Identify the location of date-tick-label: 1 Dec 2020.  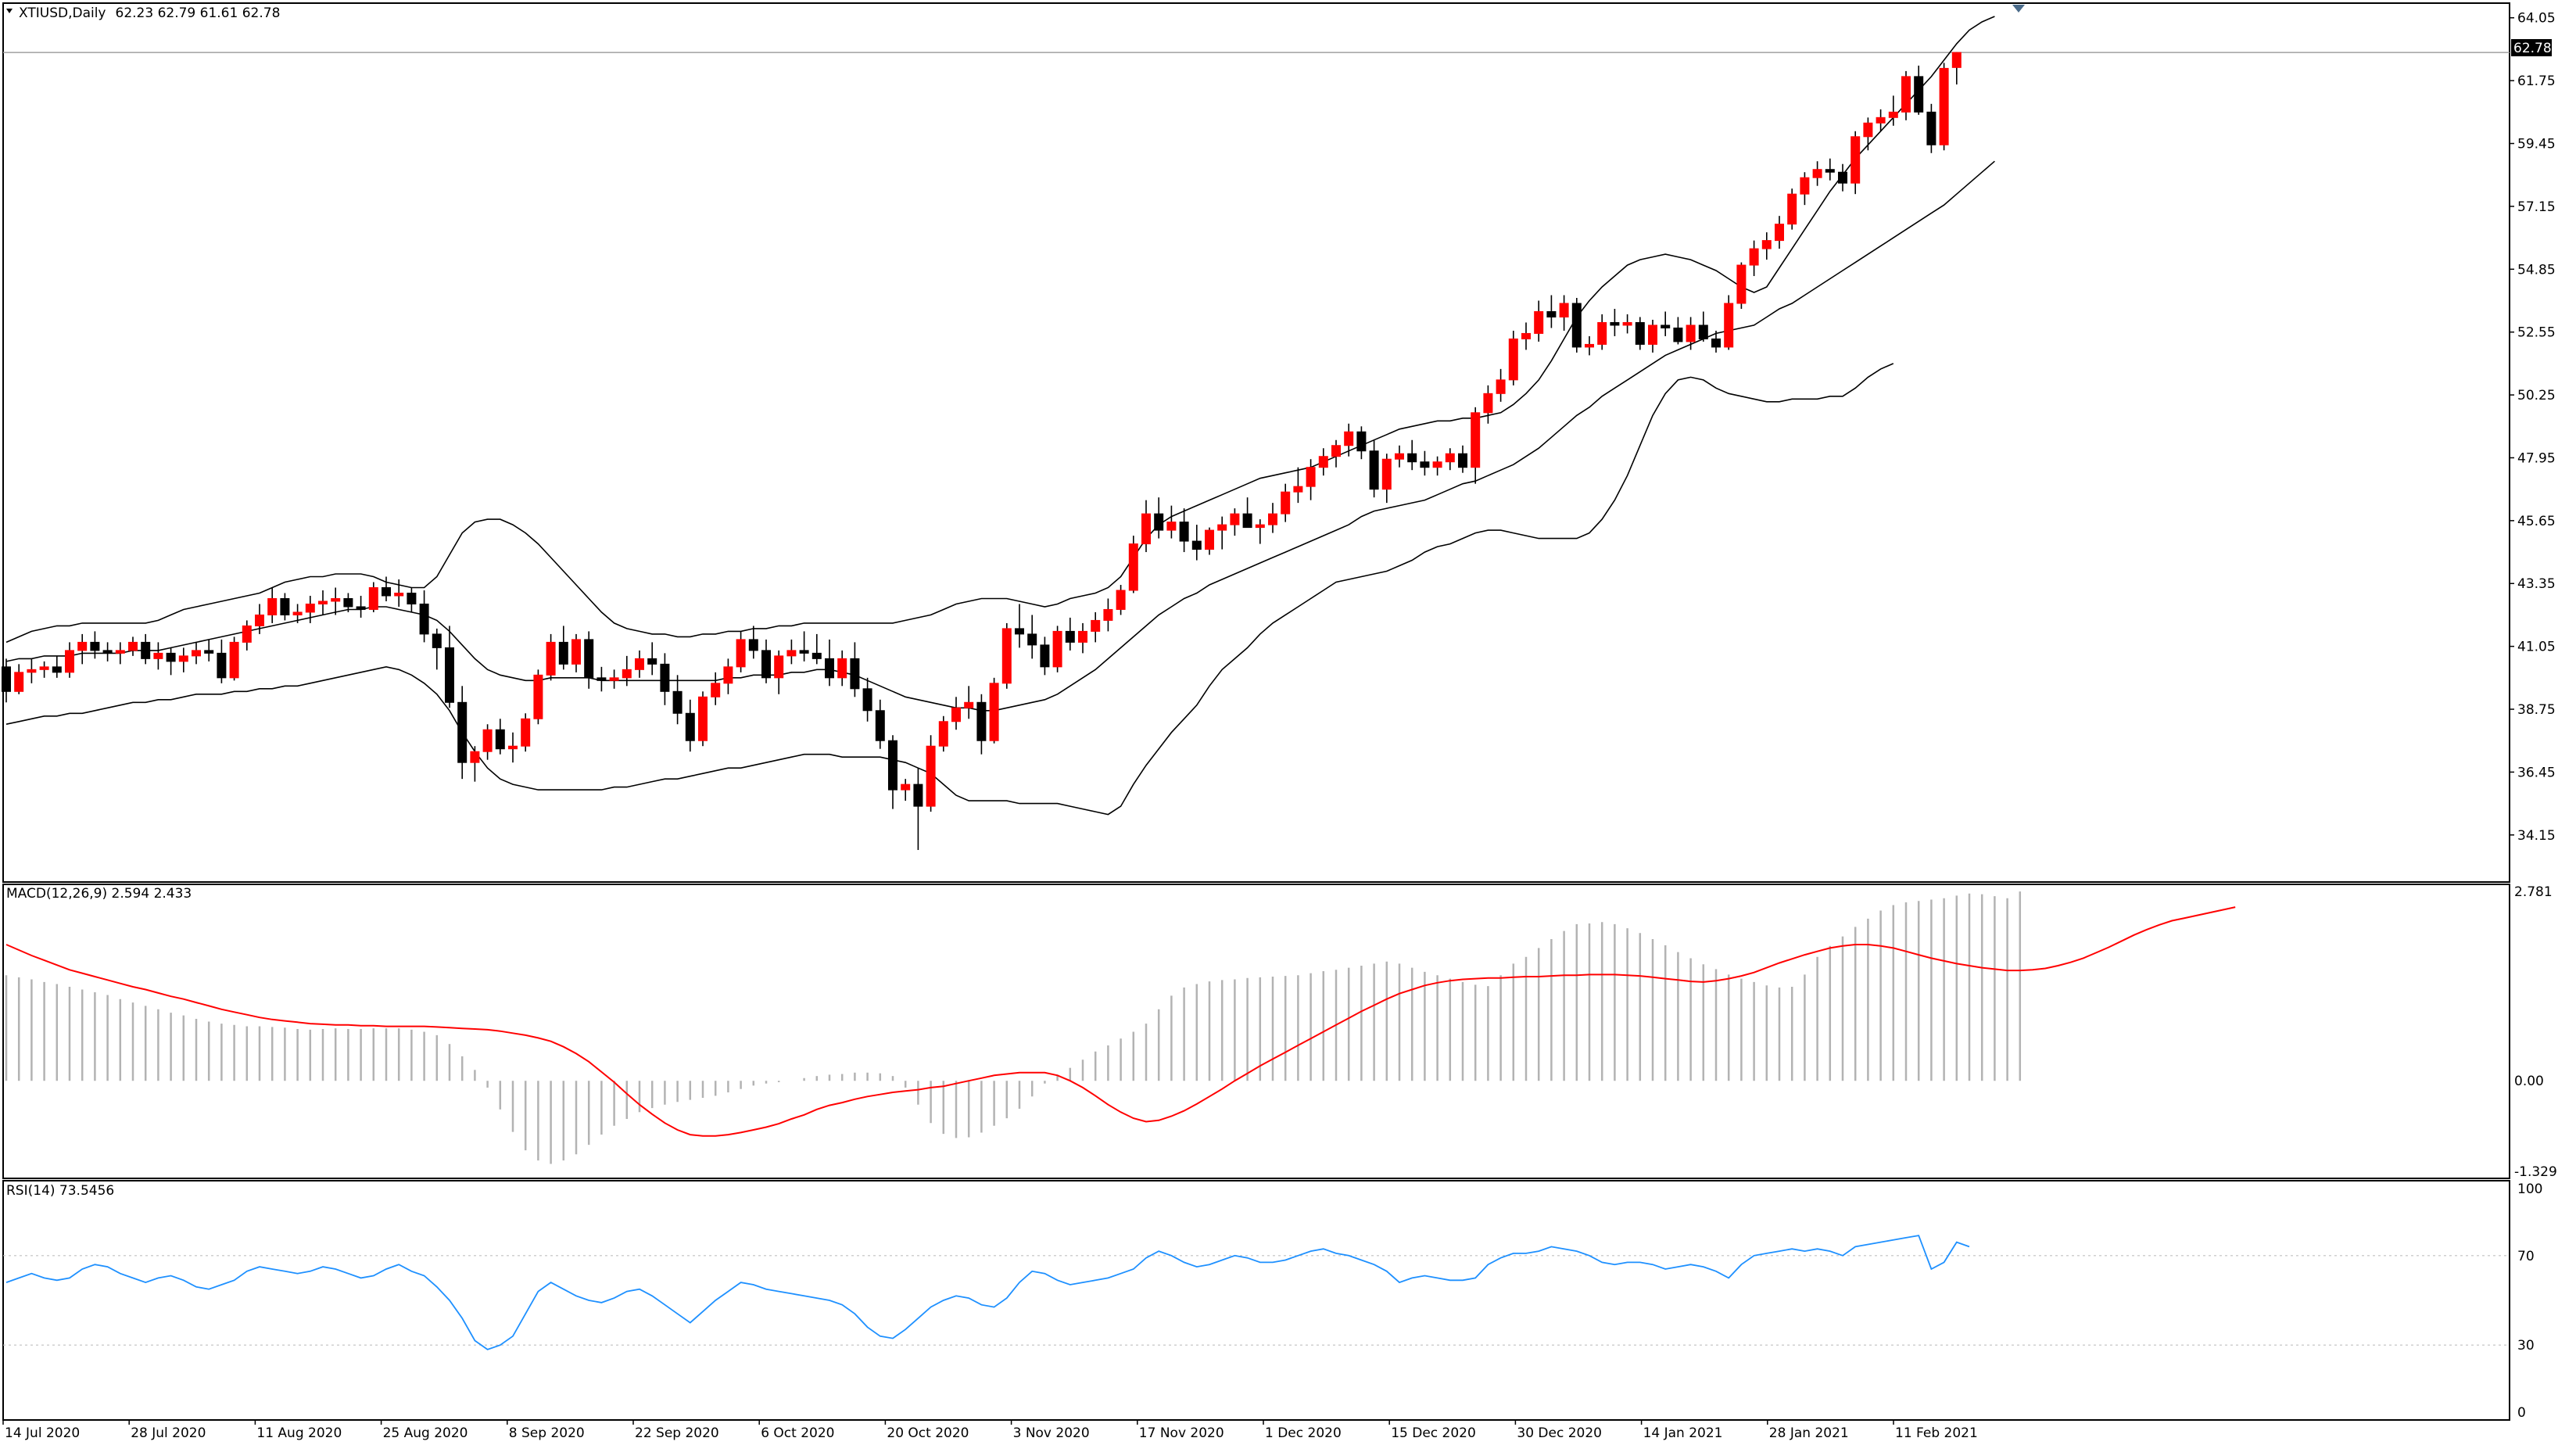
(1303, 1433).